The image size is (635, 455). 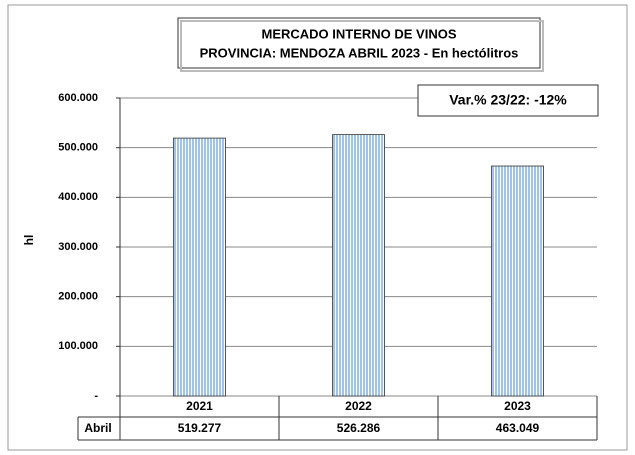 I want to click on y-tick-label: 400.000, so click(x=78, y=197).